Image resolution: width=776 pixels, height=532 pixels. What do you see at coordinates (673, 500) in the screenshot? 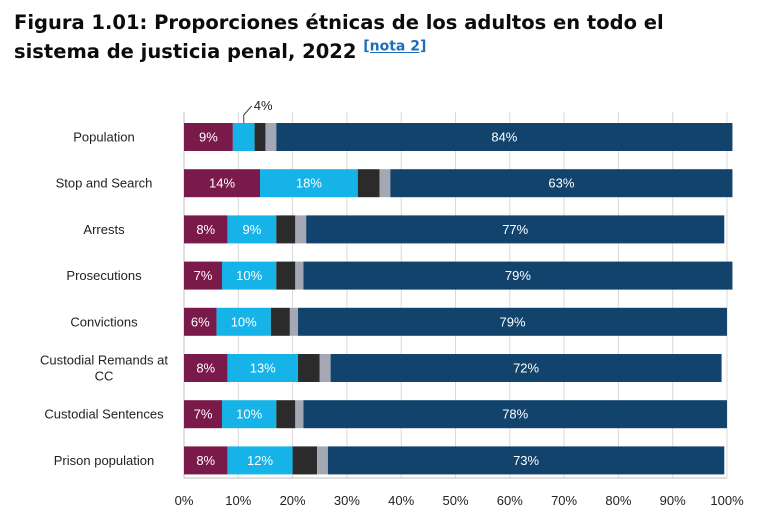
I see `x-tick-label: 90%` at bounding box center [673, 500].